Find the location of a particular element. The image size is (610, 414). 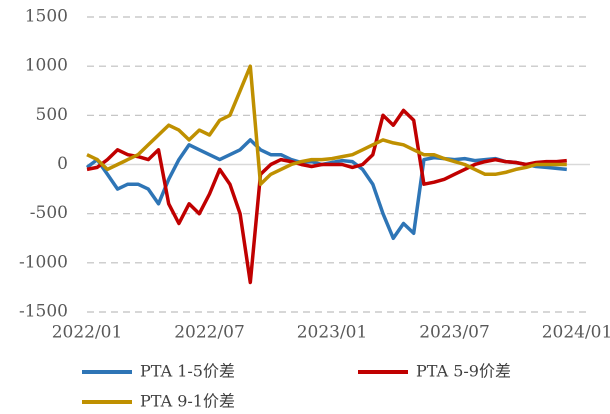

x-tick-label: 2022/01 is located at coordinates (87, 333).